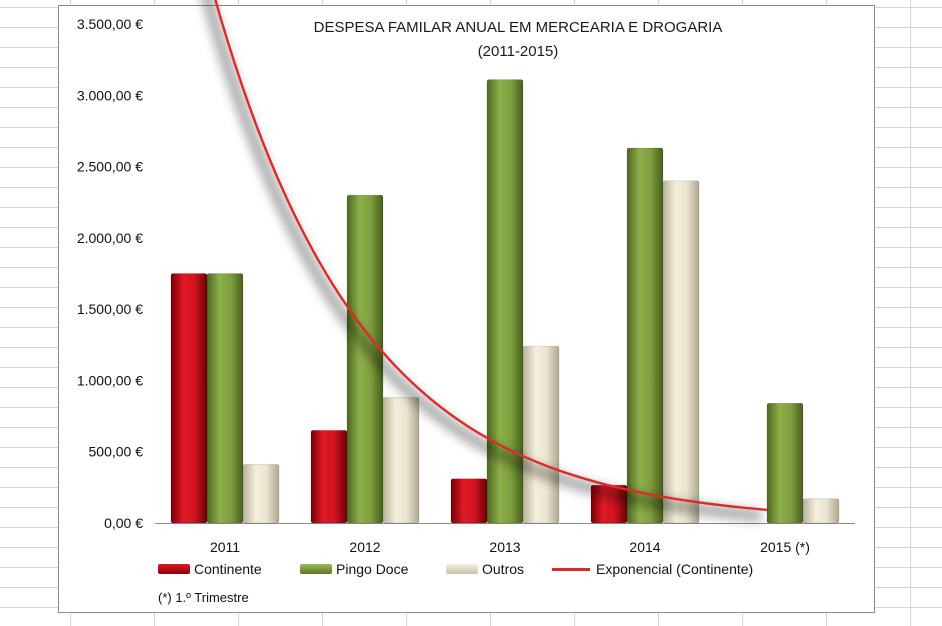 The image size is (942, 626). Describe the element at coordinates (316, 569) in the screenshot. I see `legend-swatch-pingo-doce` at that location.